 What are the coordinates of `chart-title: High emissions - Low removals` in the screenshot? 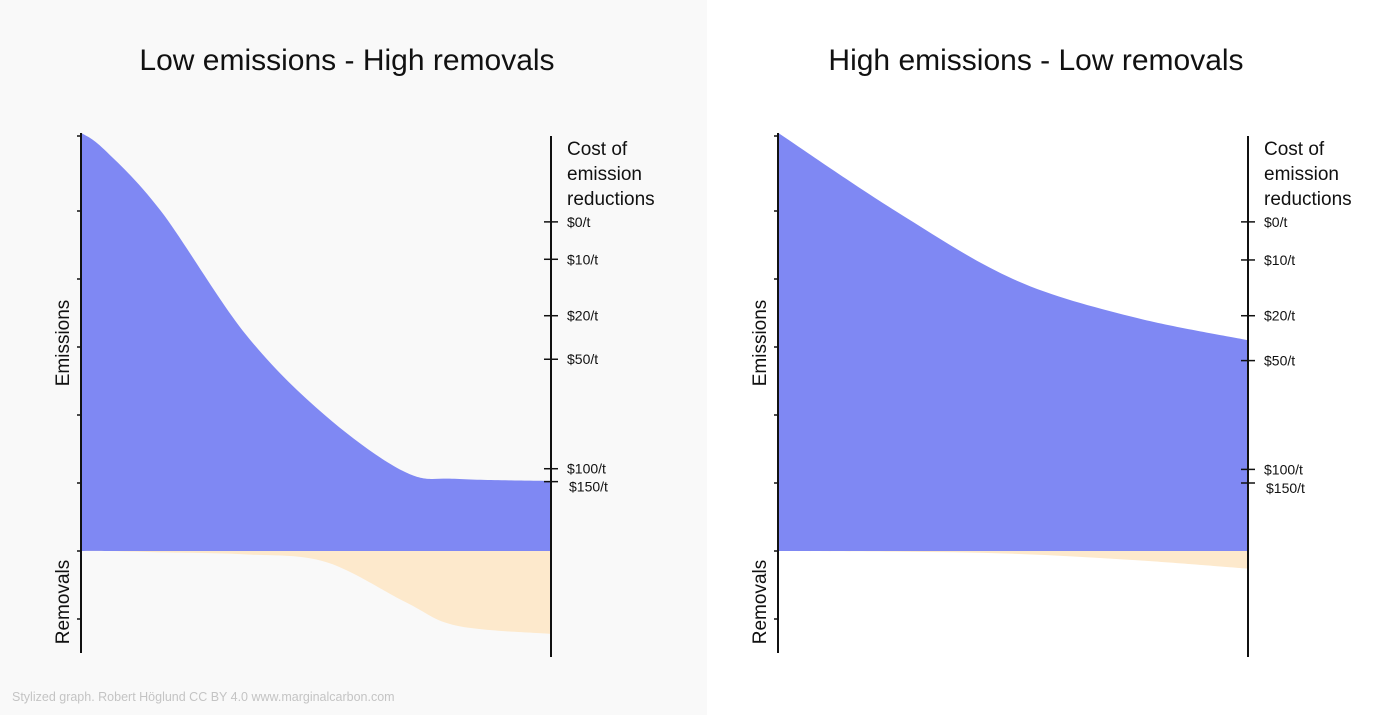 It's located at (1035, 60).